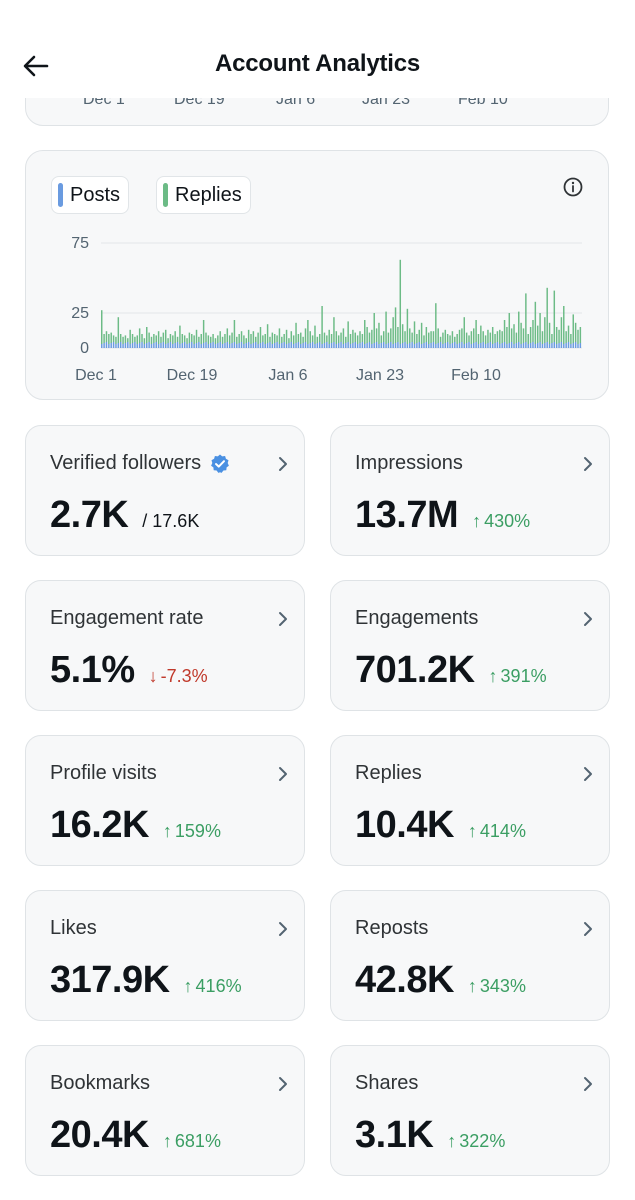  What do you see at coordinates (203, 195) in the screenshot?
I see `legend-replies-toggle: Replies` at bounding box center [203, 195].